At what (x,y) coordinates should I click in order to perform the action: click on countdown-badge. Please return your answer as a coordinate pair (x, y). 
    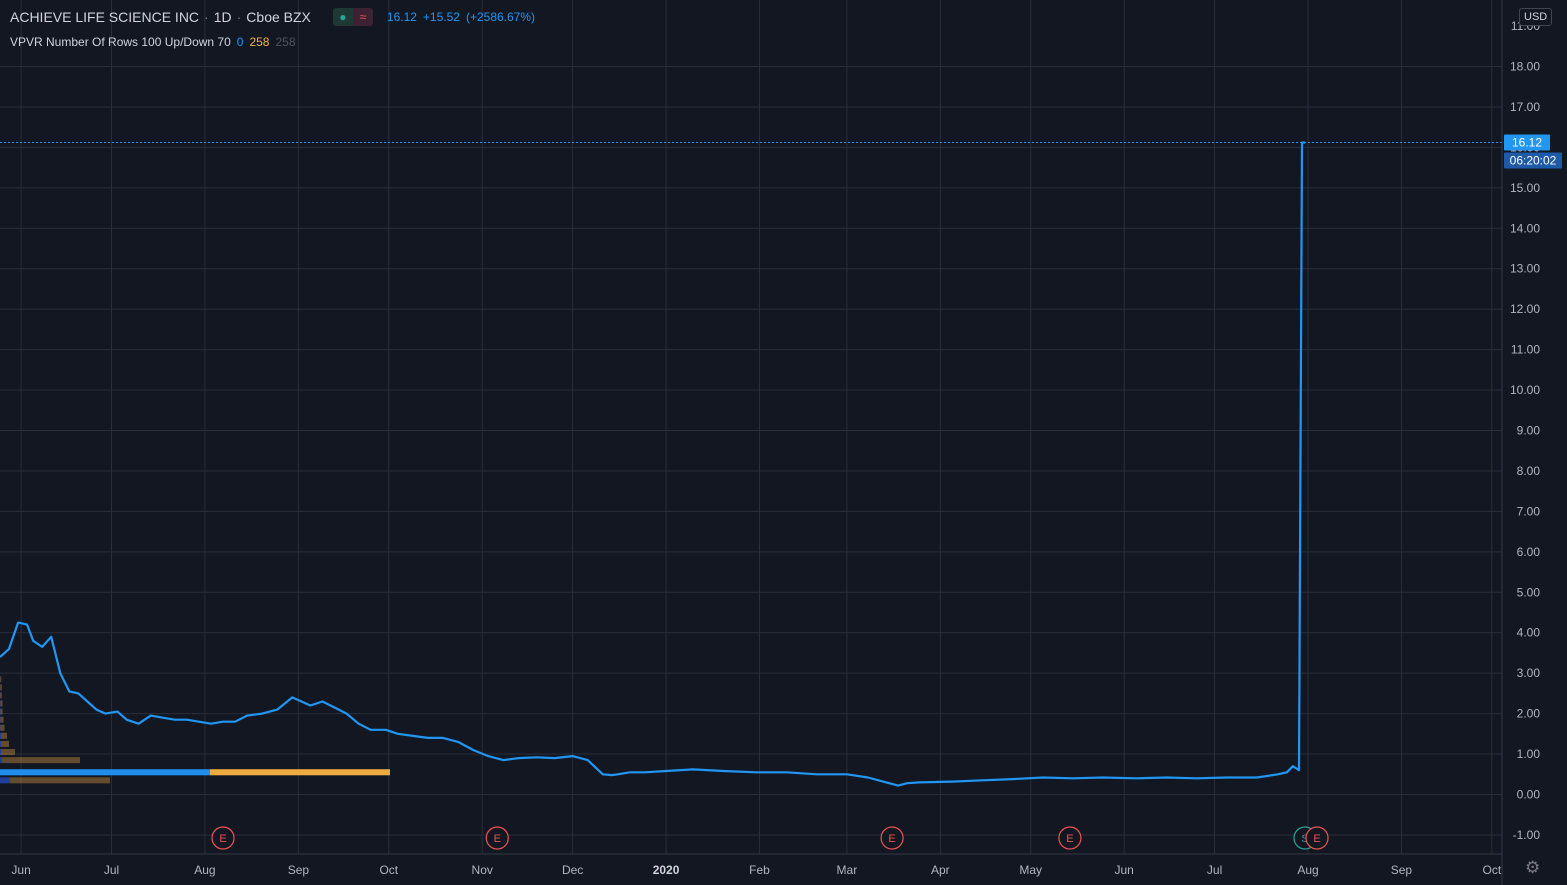
    Looking at the image, I should click on (1533, 160).